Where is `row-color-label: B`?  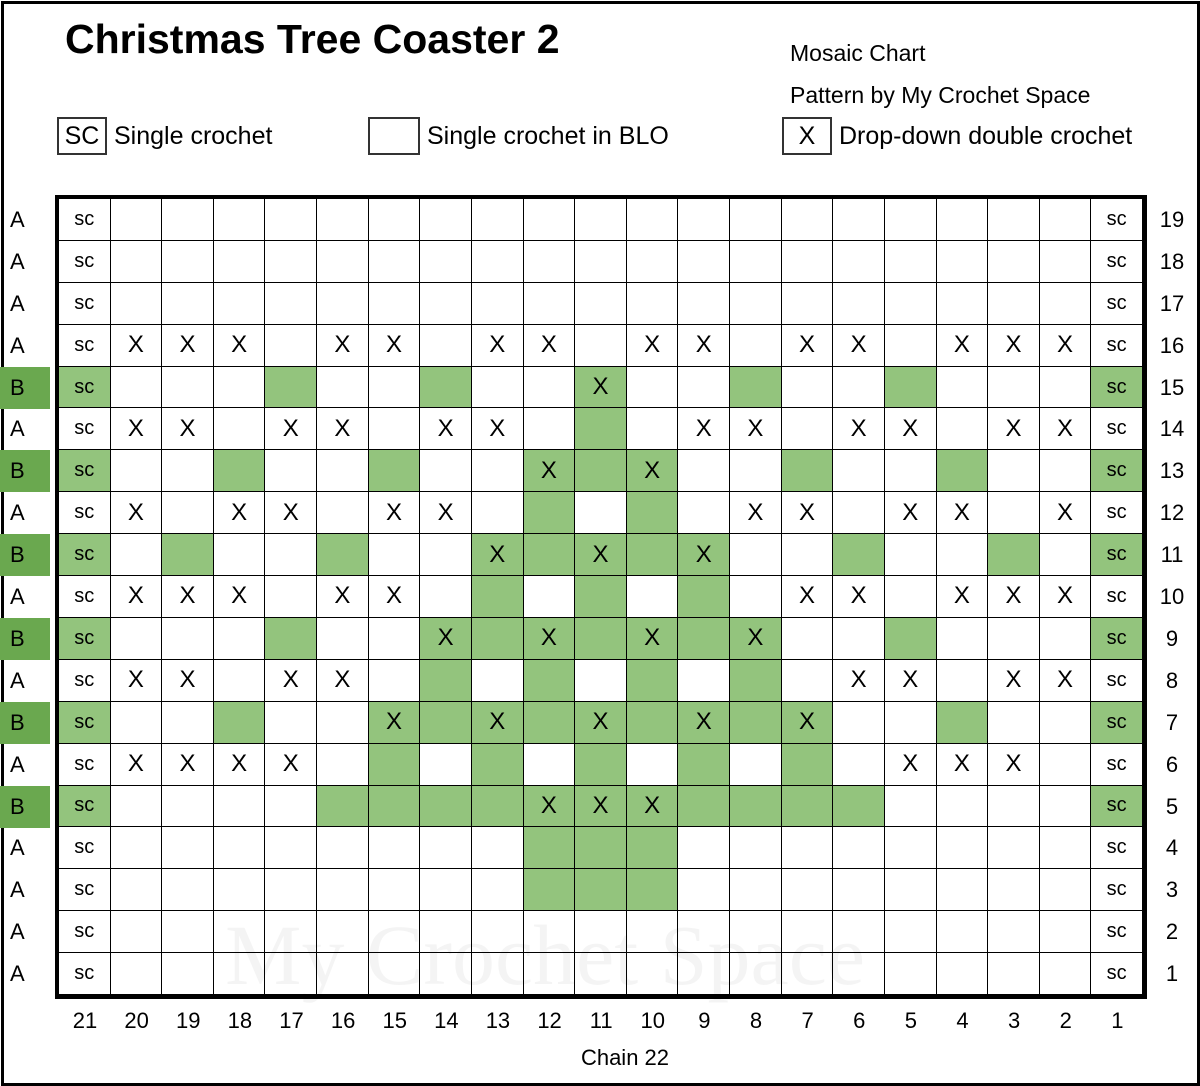
row-color-label: B is located at coordinates (25, 806).